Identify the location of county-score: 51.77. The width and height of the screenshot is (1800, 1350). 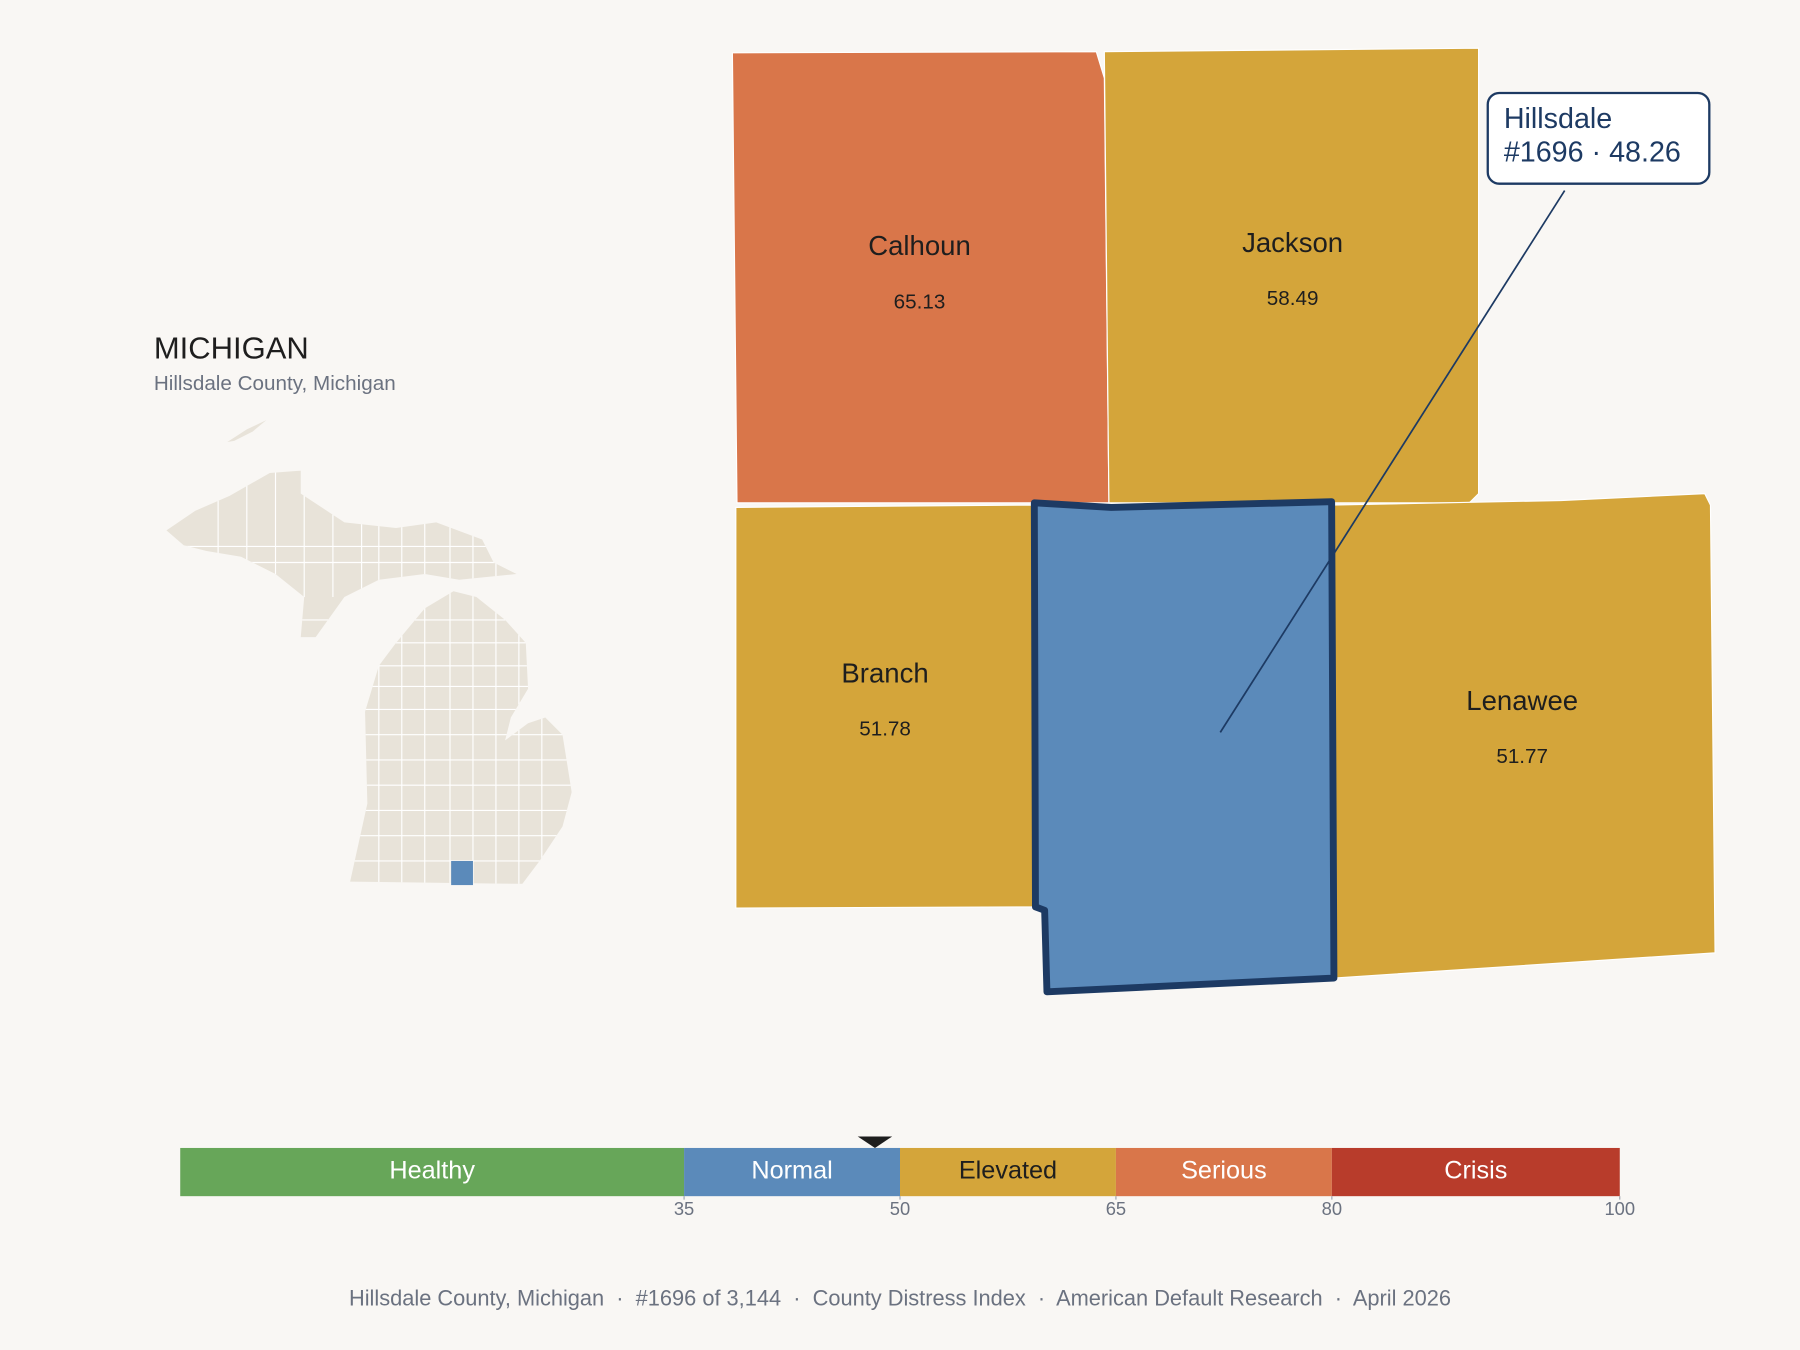
(1522, 756).